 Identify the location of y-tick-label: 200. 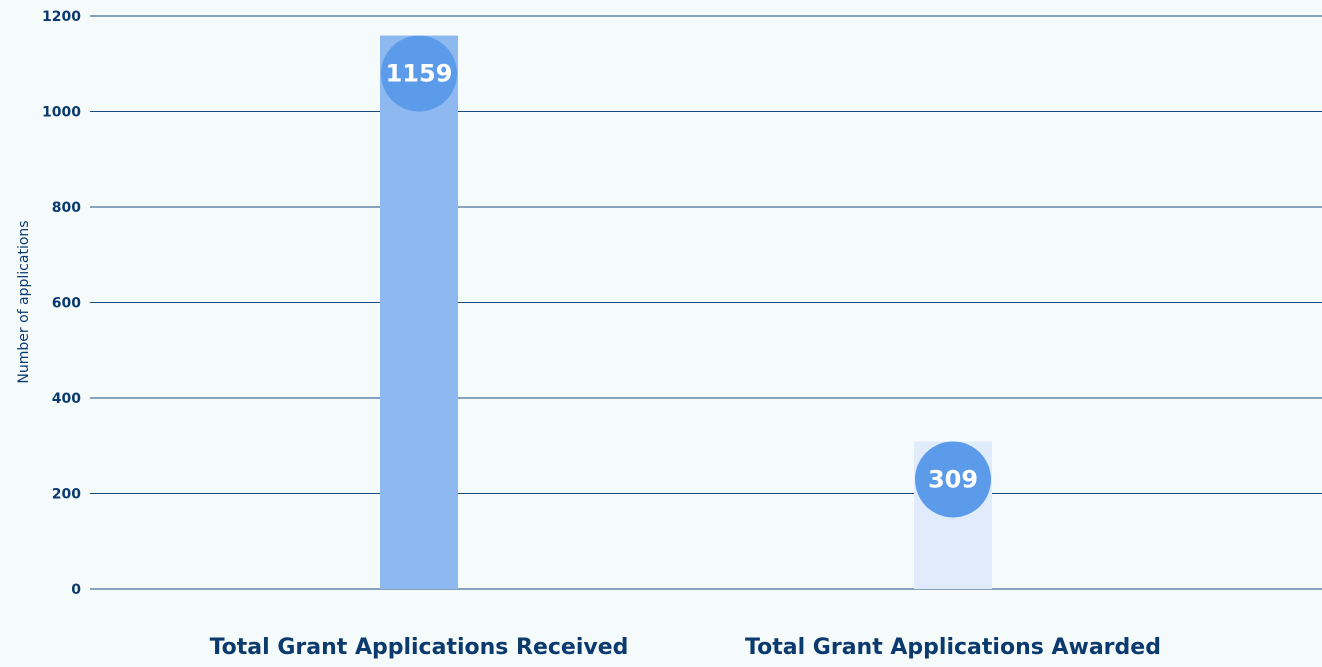
(66, 495).